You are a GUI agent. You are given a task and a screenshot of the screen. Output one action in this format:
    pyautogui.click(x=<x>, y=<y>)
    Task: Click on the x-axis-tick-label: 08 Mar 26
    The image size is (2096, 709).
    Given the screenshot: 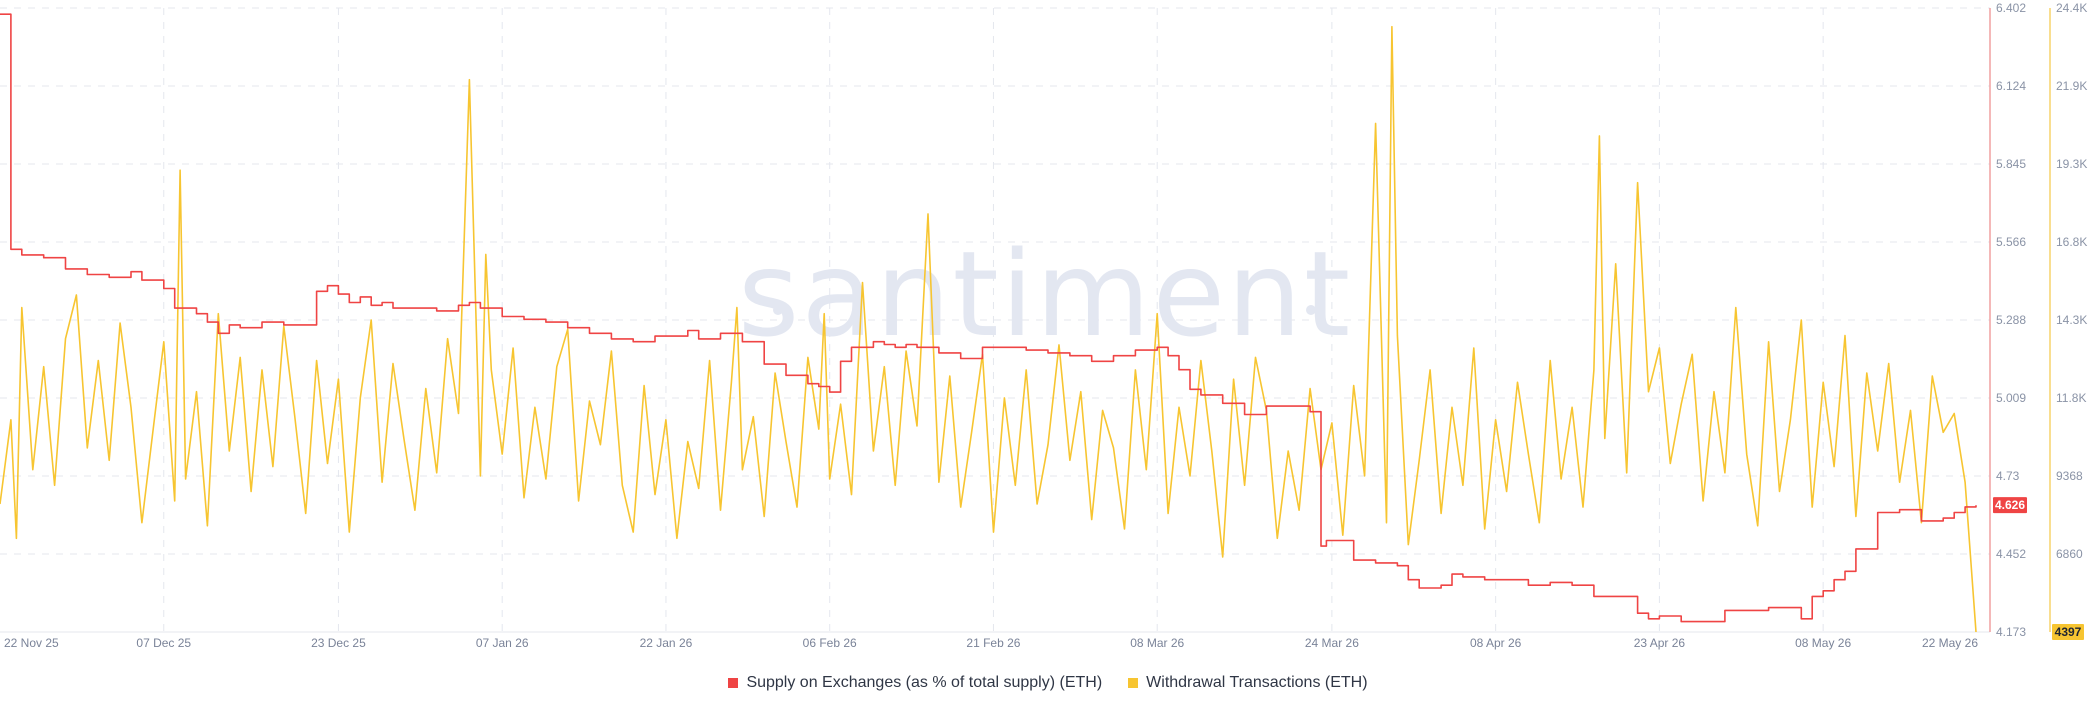 What is the action you would take?
    pyautogui.click(x=1157, y=643)
    